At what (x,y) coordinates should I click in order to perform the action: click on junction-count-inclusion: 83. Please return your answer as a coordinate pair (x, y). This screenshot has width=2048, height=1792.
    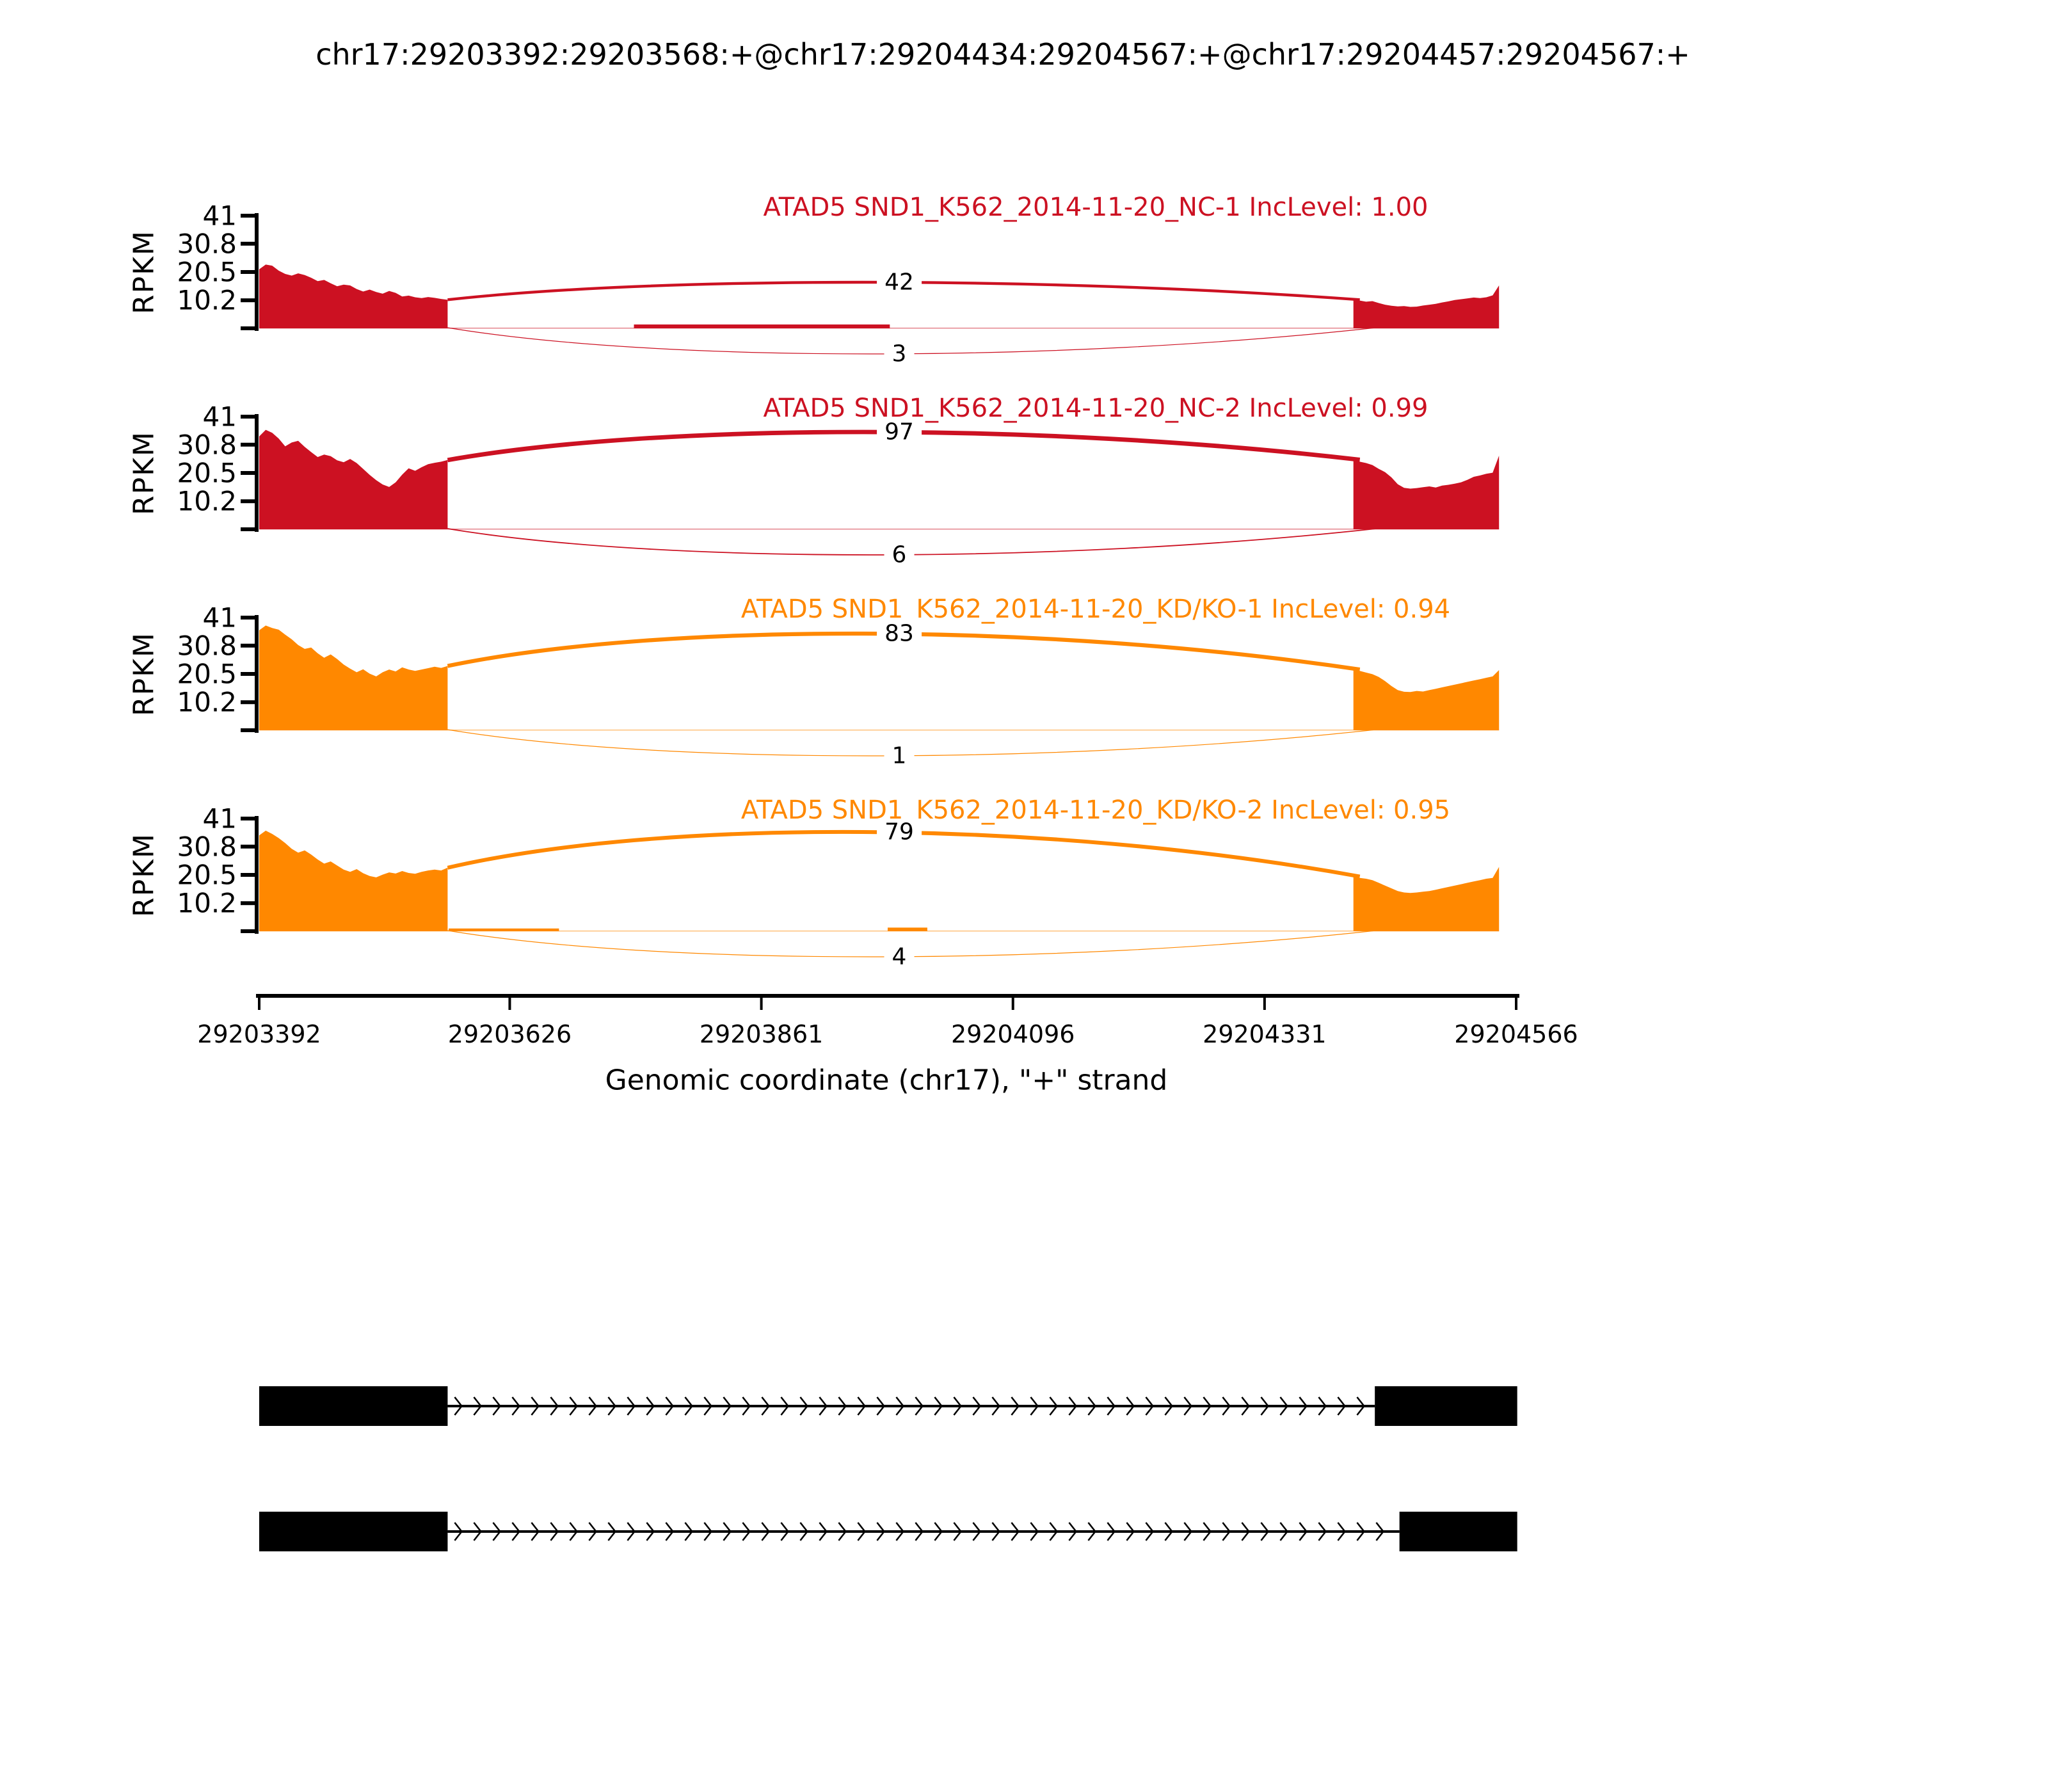
    Looking at the image, I should click on (899, 633).